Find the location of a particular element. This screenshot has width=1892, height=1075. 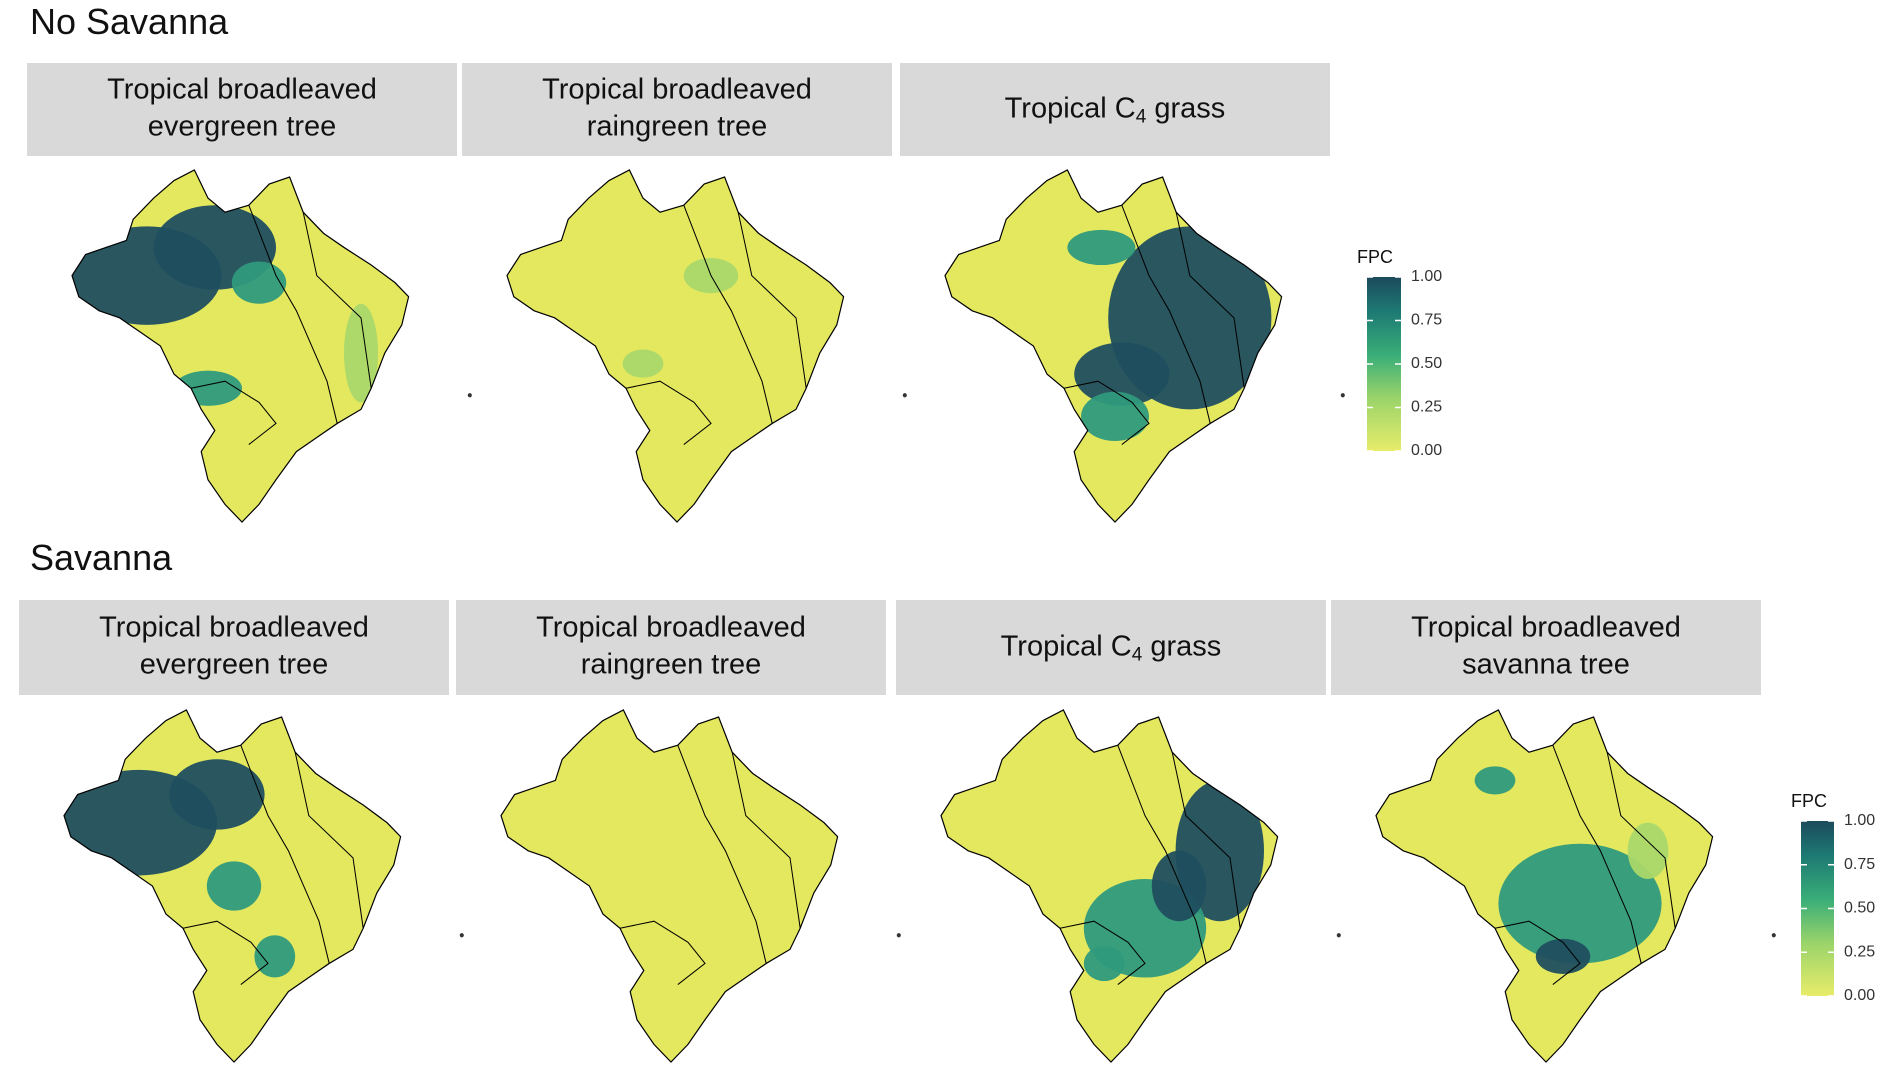

section-title: No Savanna is located at coordinates (129, 21).